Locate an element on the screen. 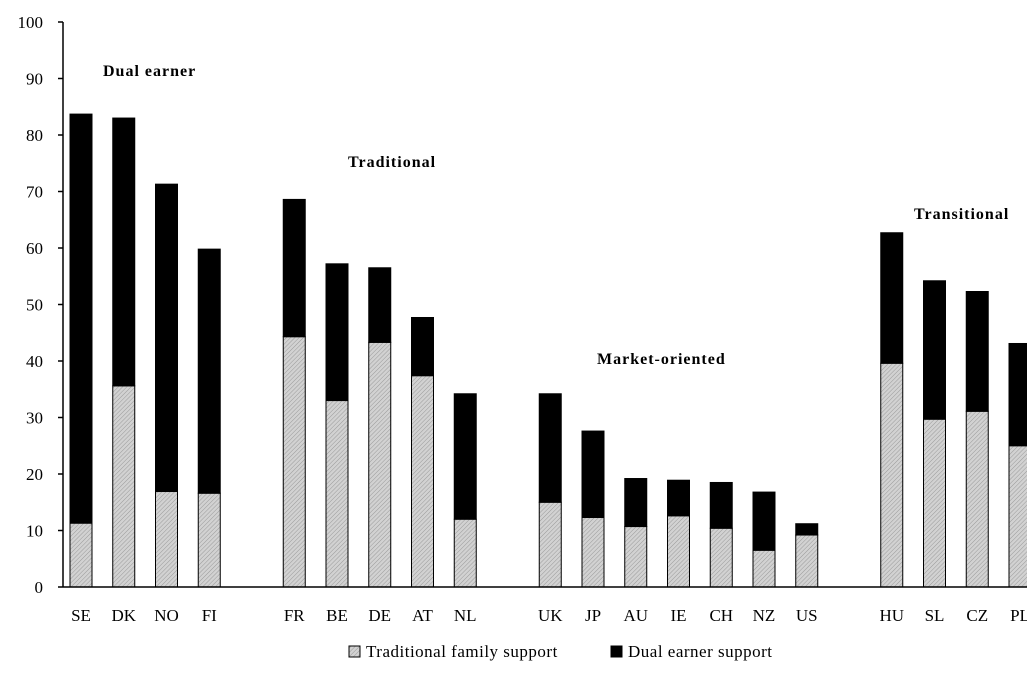  y-tick-label: 80 is located at coordinates (34, 135).